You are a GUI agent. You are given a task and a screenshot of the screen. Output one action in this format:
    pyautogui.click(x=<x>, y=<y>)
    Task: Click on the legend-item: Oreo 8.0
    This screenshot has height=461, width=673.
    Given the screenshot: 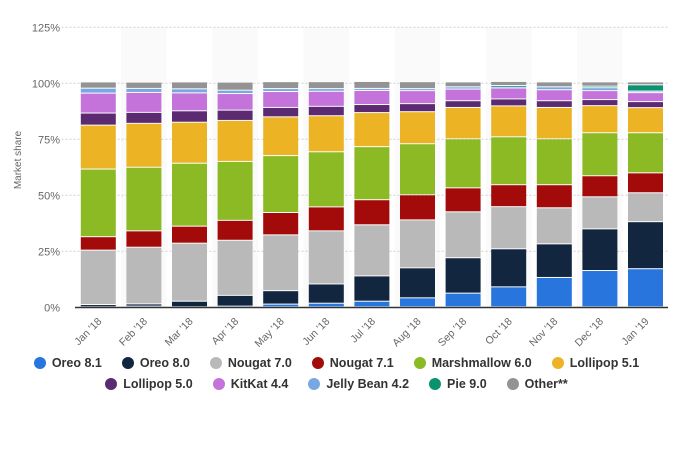 What is the action you would take?
    pyautogui.click(x=155, y=363)
    